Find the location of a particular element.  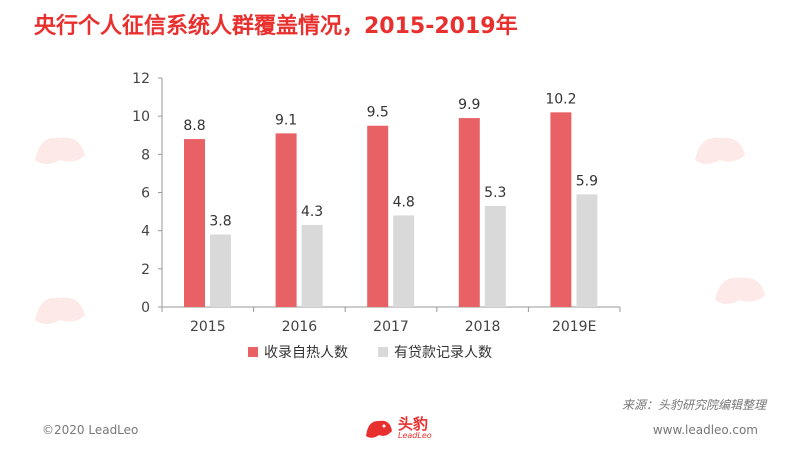

data-label: 4.3 is located at coordinates (312, 212).